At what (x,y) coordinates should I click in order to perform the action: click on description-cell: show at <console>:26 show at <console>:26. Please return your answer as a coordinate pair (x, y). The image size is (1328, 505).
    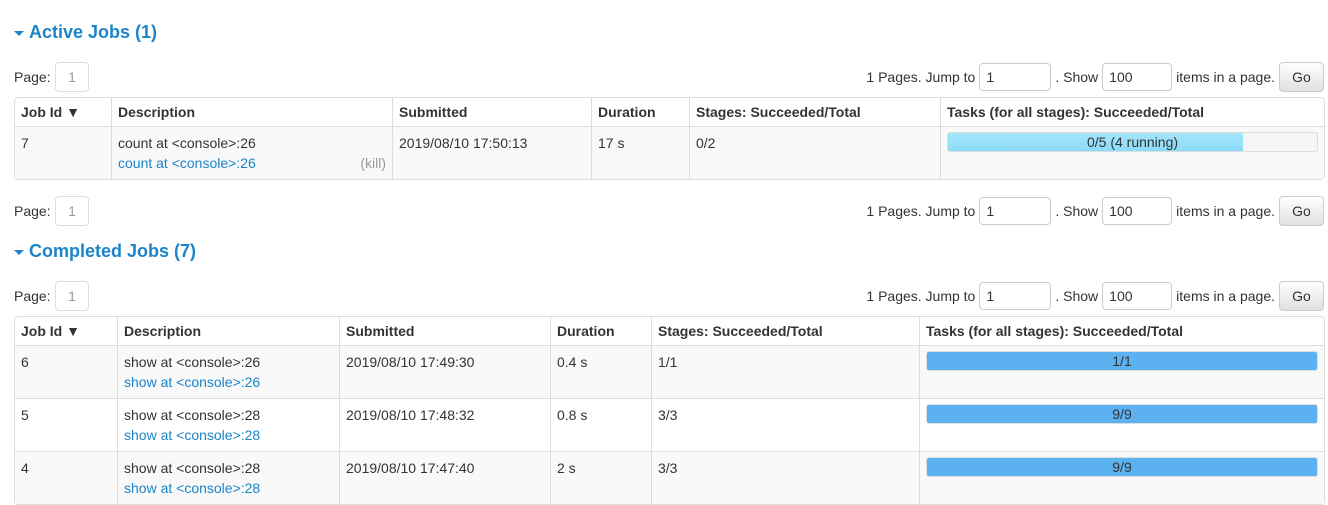
    Looking at the image, I should click on (228, 372).